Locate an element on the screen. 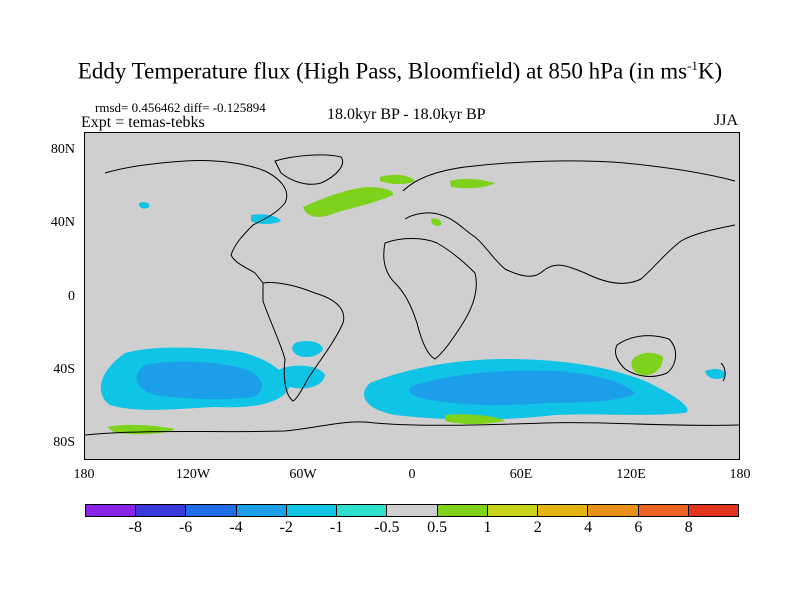  lat-tick-label: 0 is located at coordinates (71, 296).